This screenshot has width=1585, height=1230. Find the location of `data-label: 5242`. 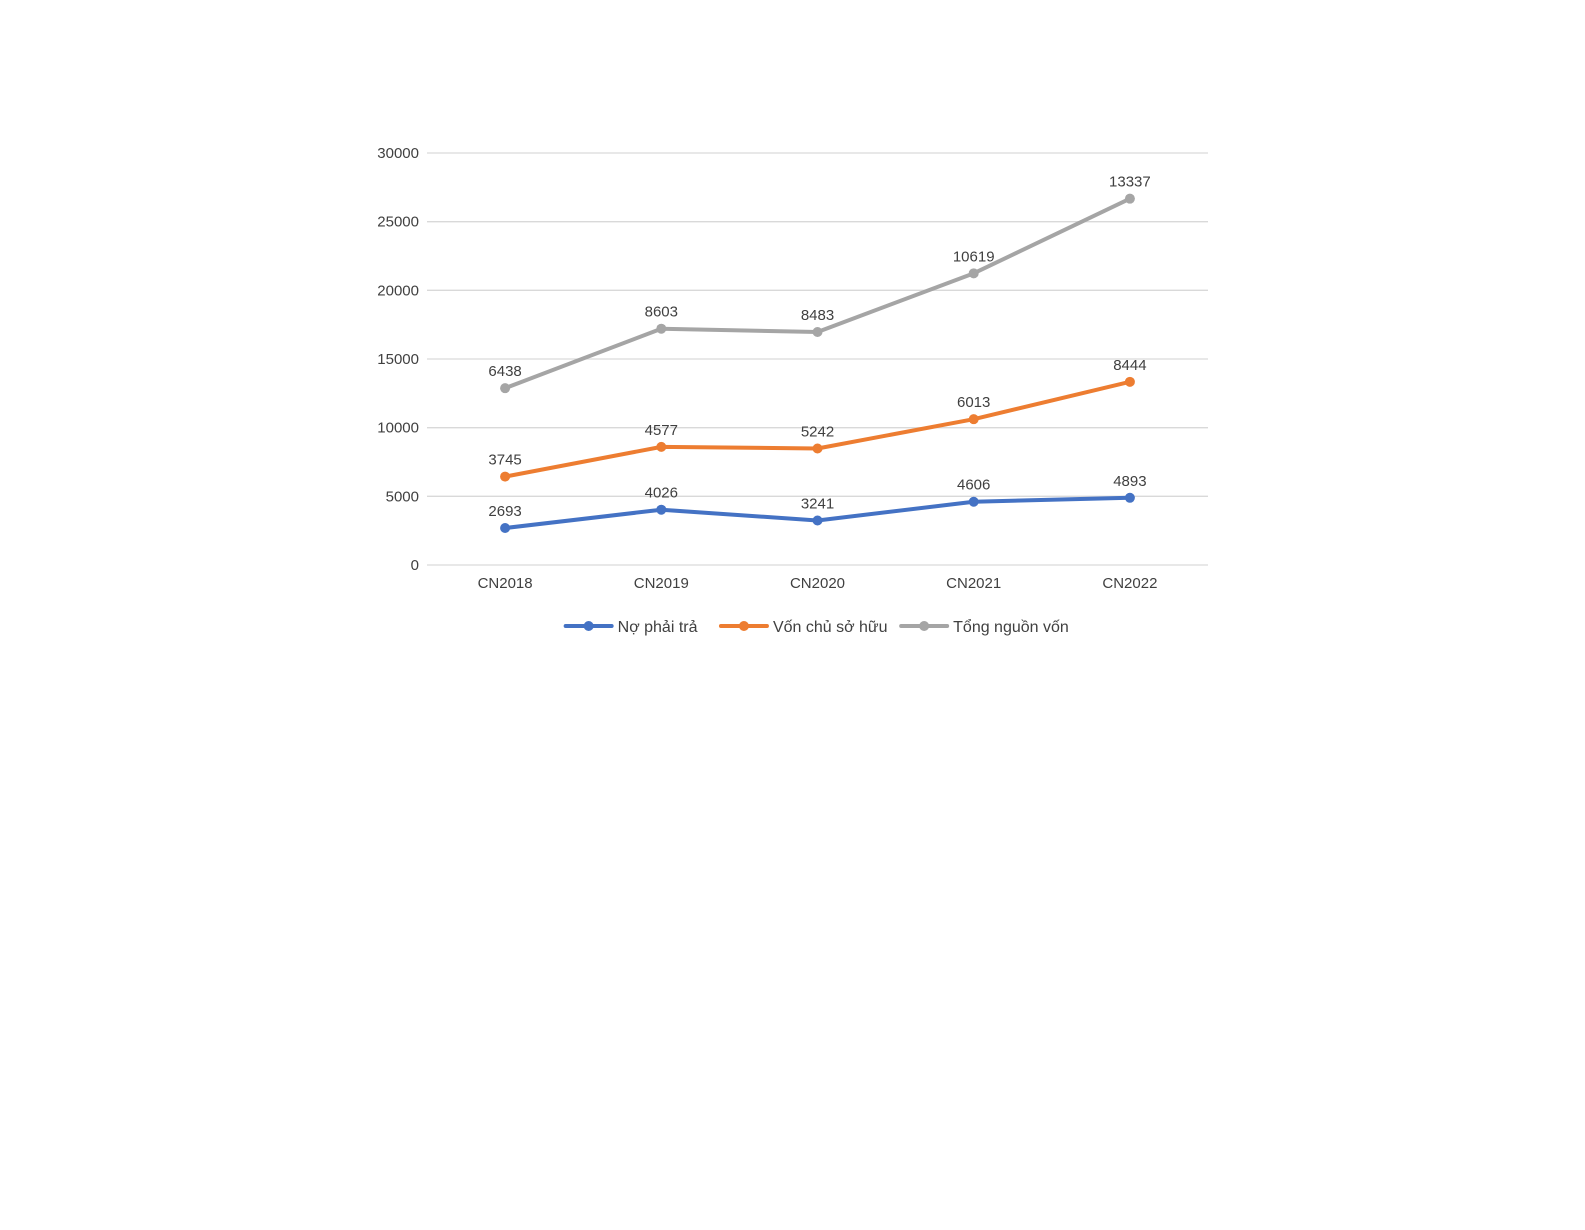

data-label: 5242 is located at coordinates (817, 432).